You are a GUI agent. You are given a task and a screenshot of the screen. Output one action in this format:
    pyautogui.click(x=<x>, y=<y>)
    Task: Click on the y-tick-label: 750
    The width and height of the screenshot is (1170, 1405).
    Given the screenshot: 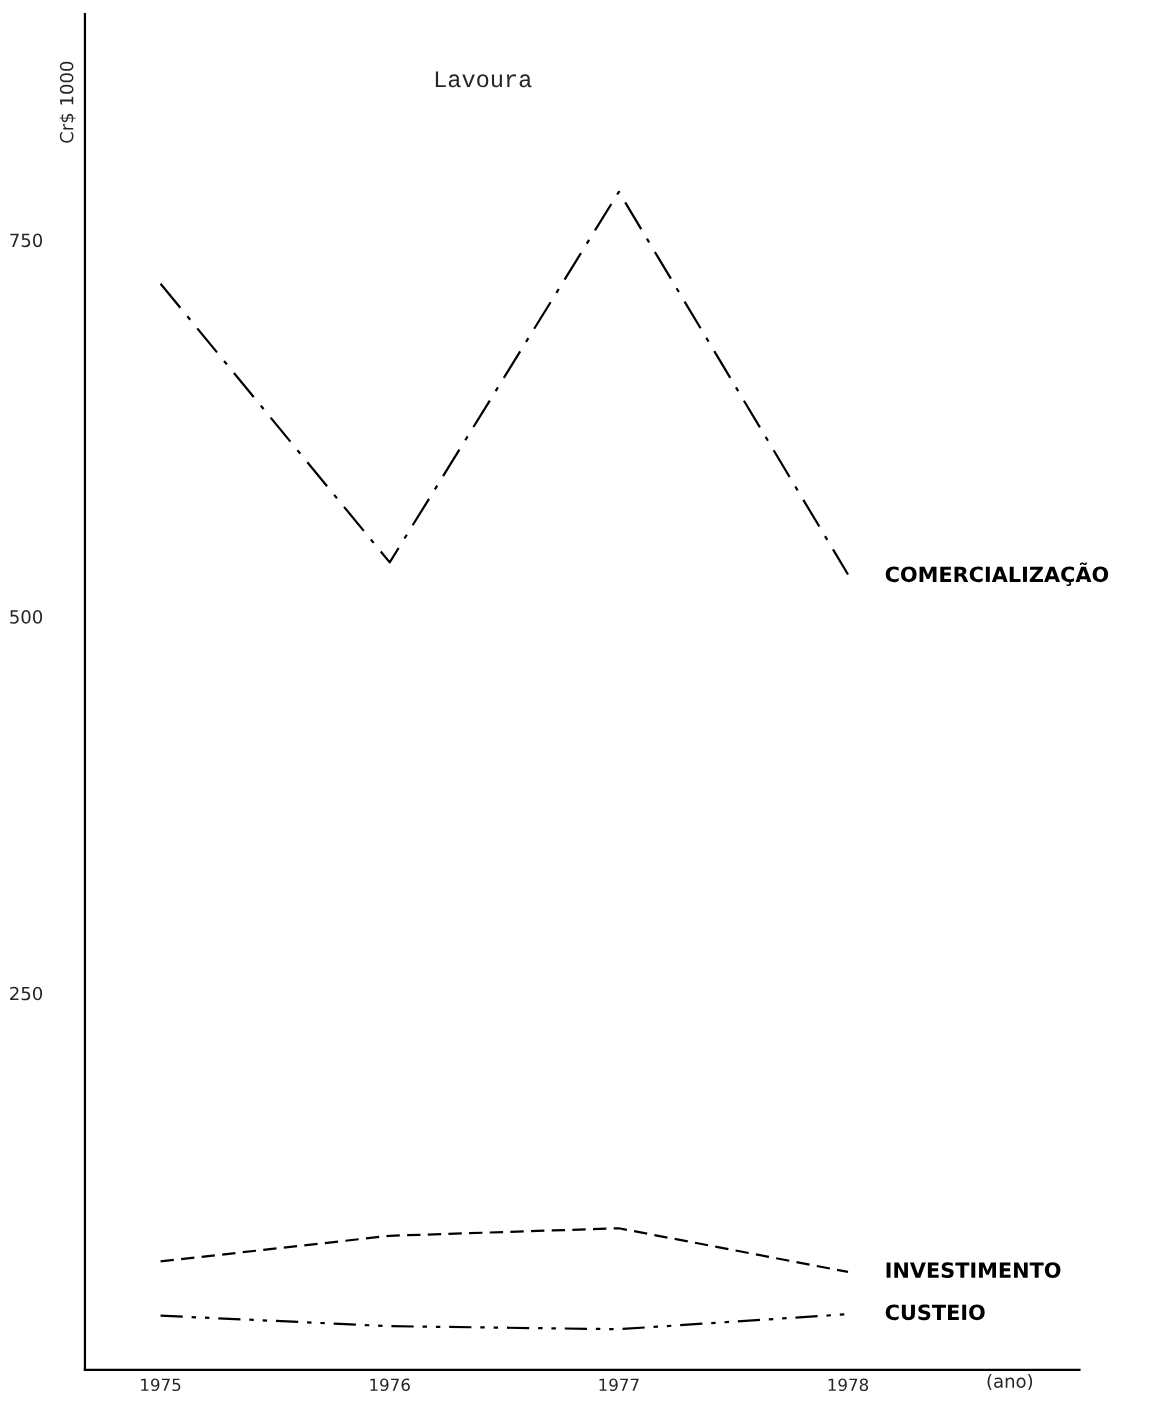 What is the action you would take?
    pyautogui.click(x=26, y=240)
    